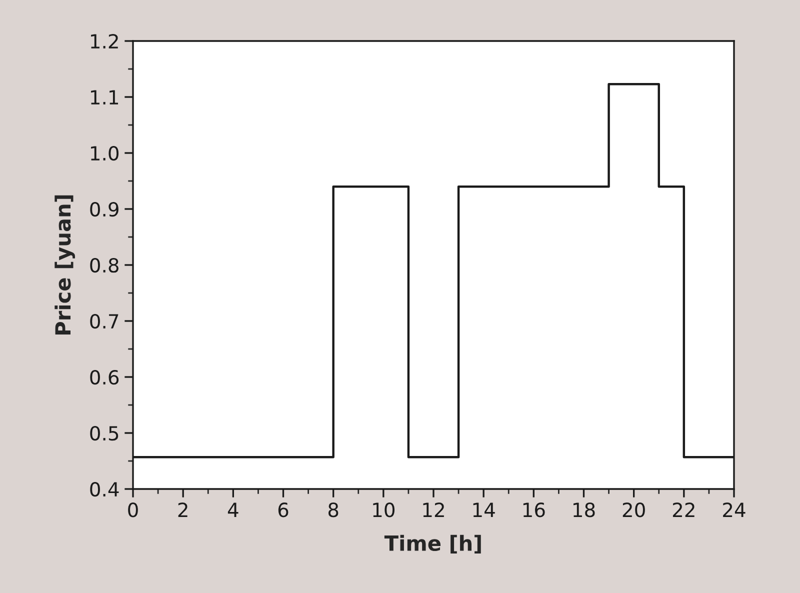 The width and height of the screenshot is (800, 593). I want to click on x-tick-label: 16, so click(534, 510).